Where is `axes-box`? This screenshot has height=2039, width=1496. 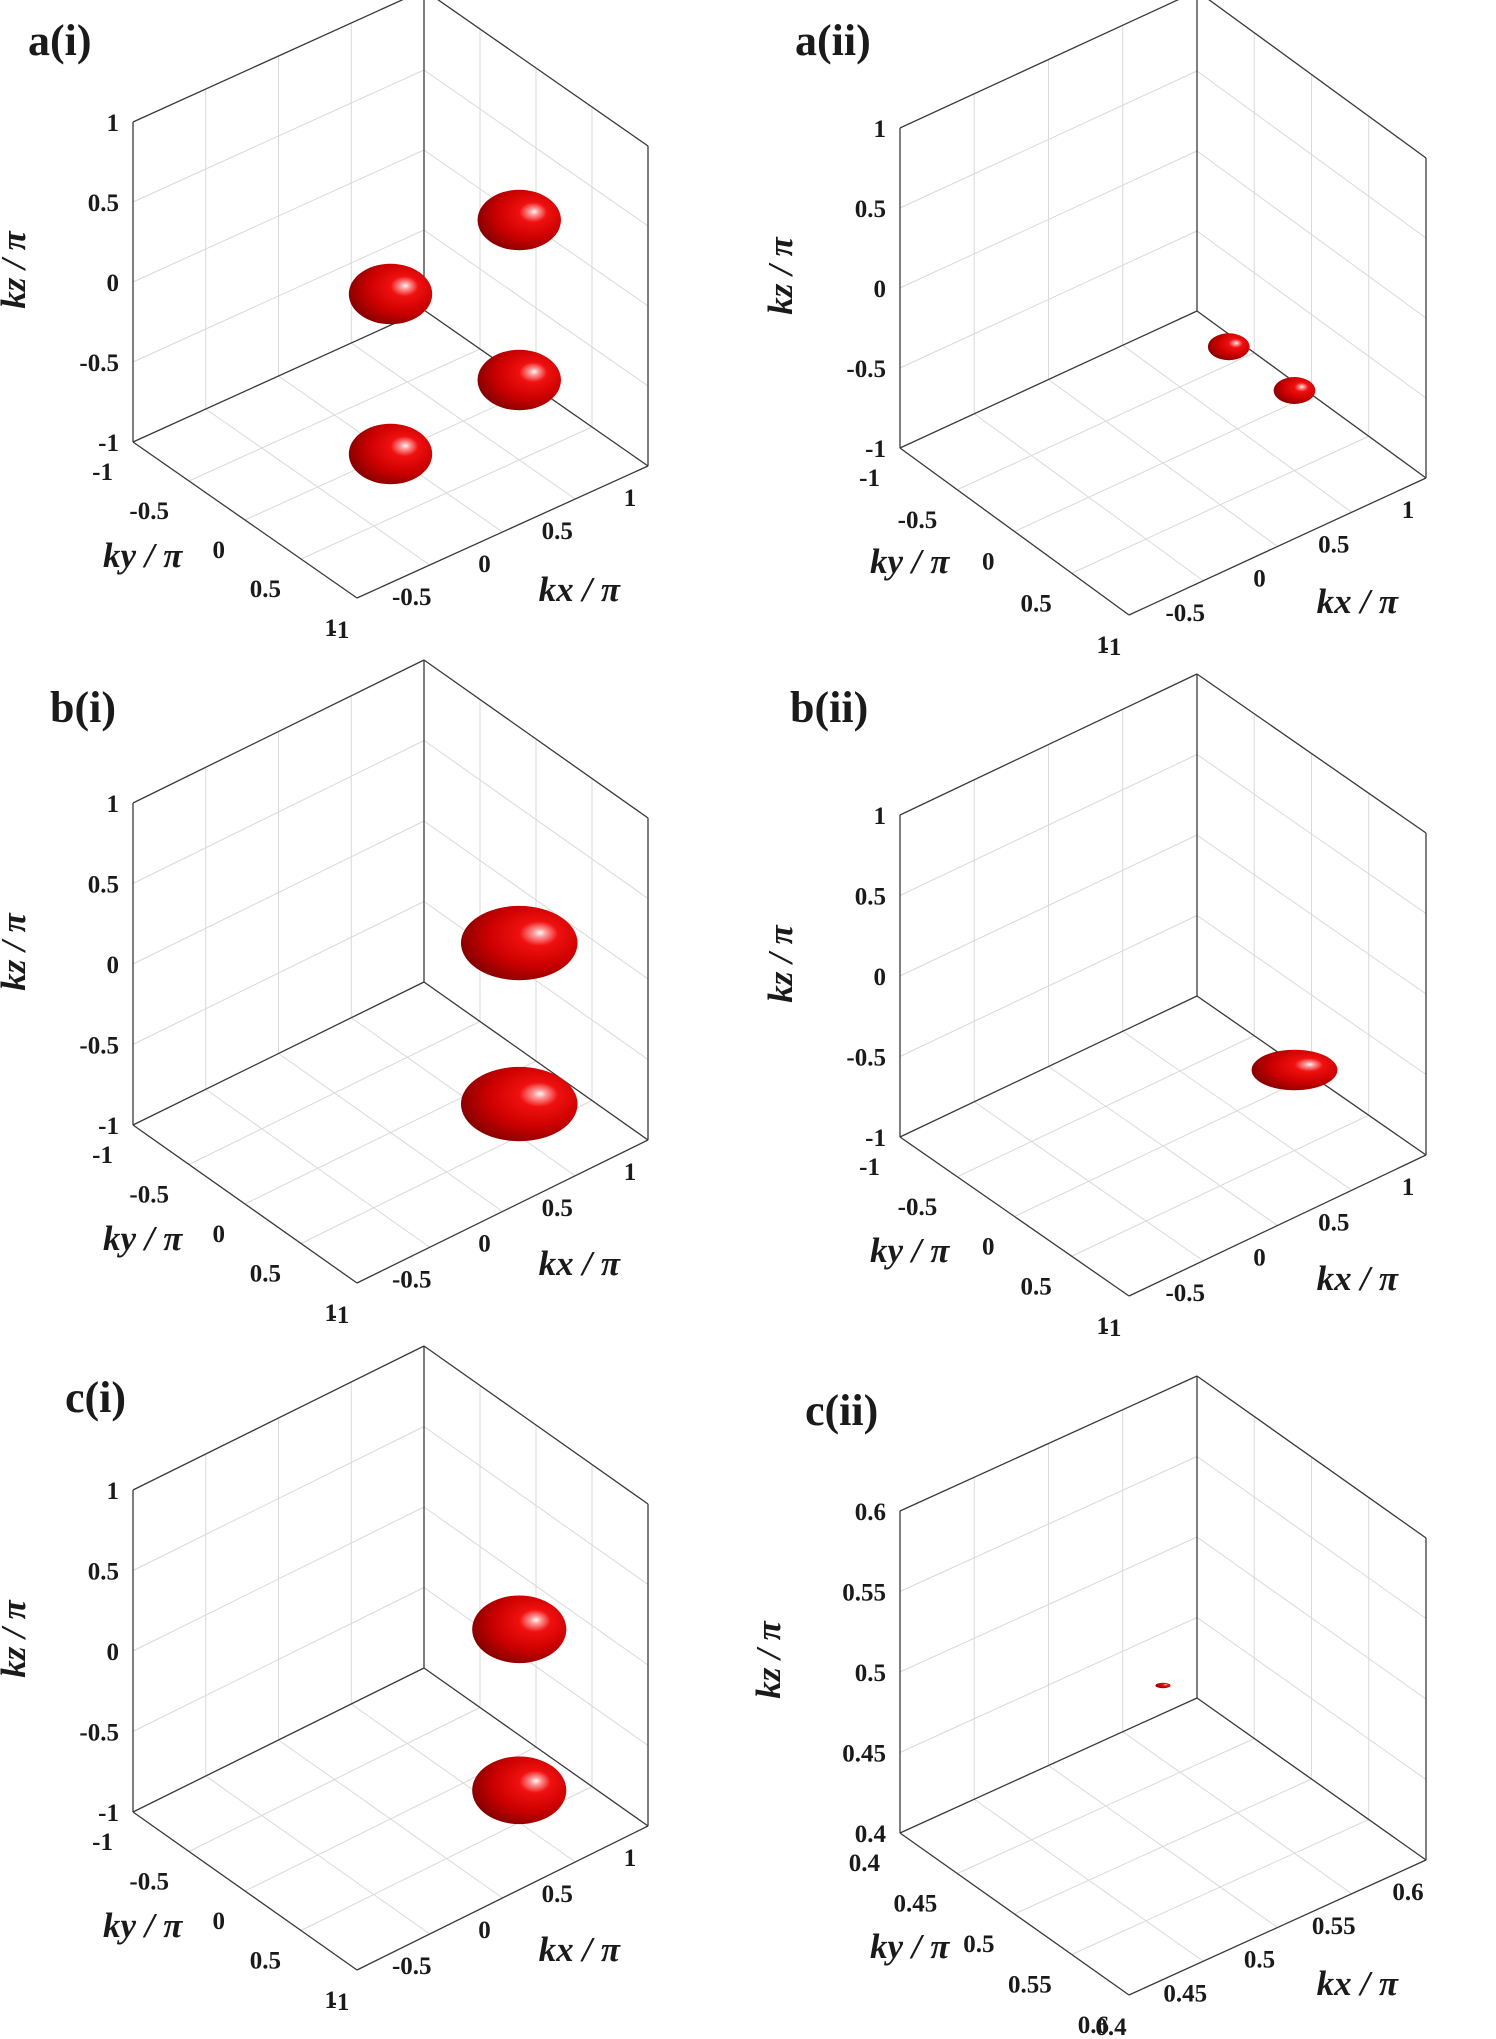
axes-box is located at coordinates (1163, 308).